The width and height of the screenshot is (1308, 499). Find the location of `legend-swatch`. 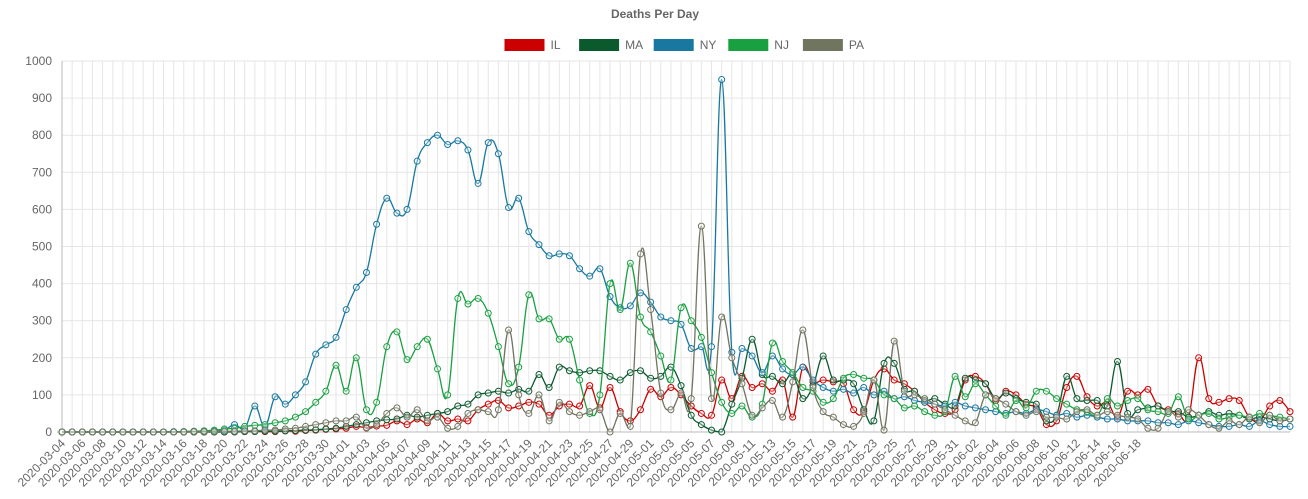

legend-swatch is located at coordinates (822, 45).